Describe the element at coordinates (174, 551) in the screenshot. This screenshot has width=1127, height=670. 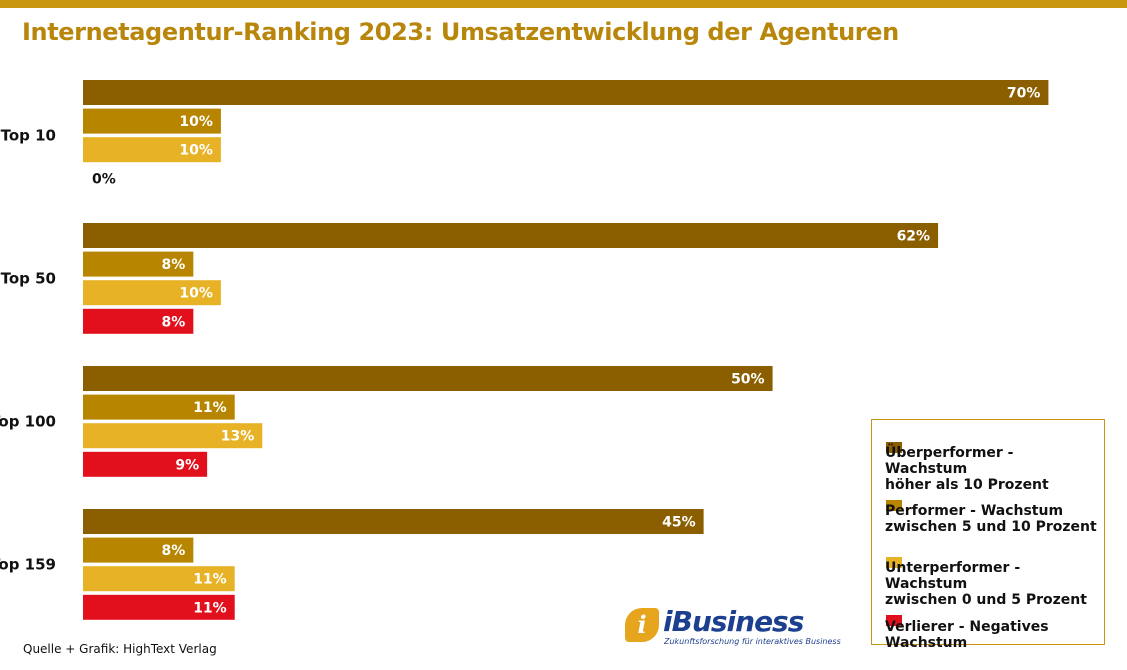
I see `data-label-top-159-series-2: 8%` at that location.